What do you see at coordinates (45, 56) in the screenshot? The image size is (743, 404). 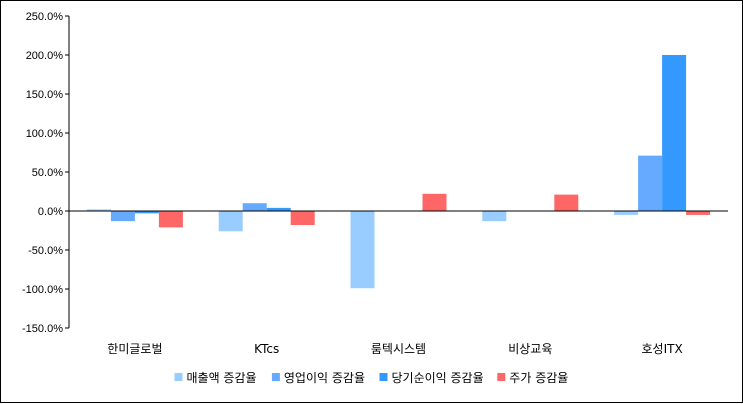 I see `y-tick-label: 200.0%` at bounding box center [45, 56].